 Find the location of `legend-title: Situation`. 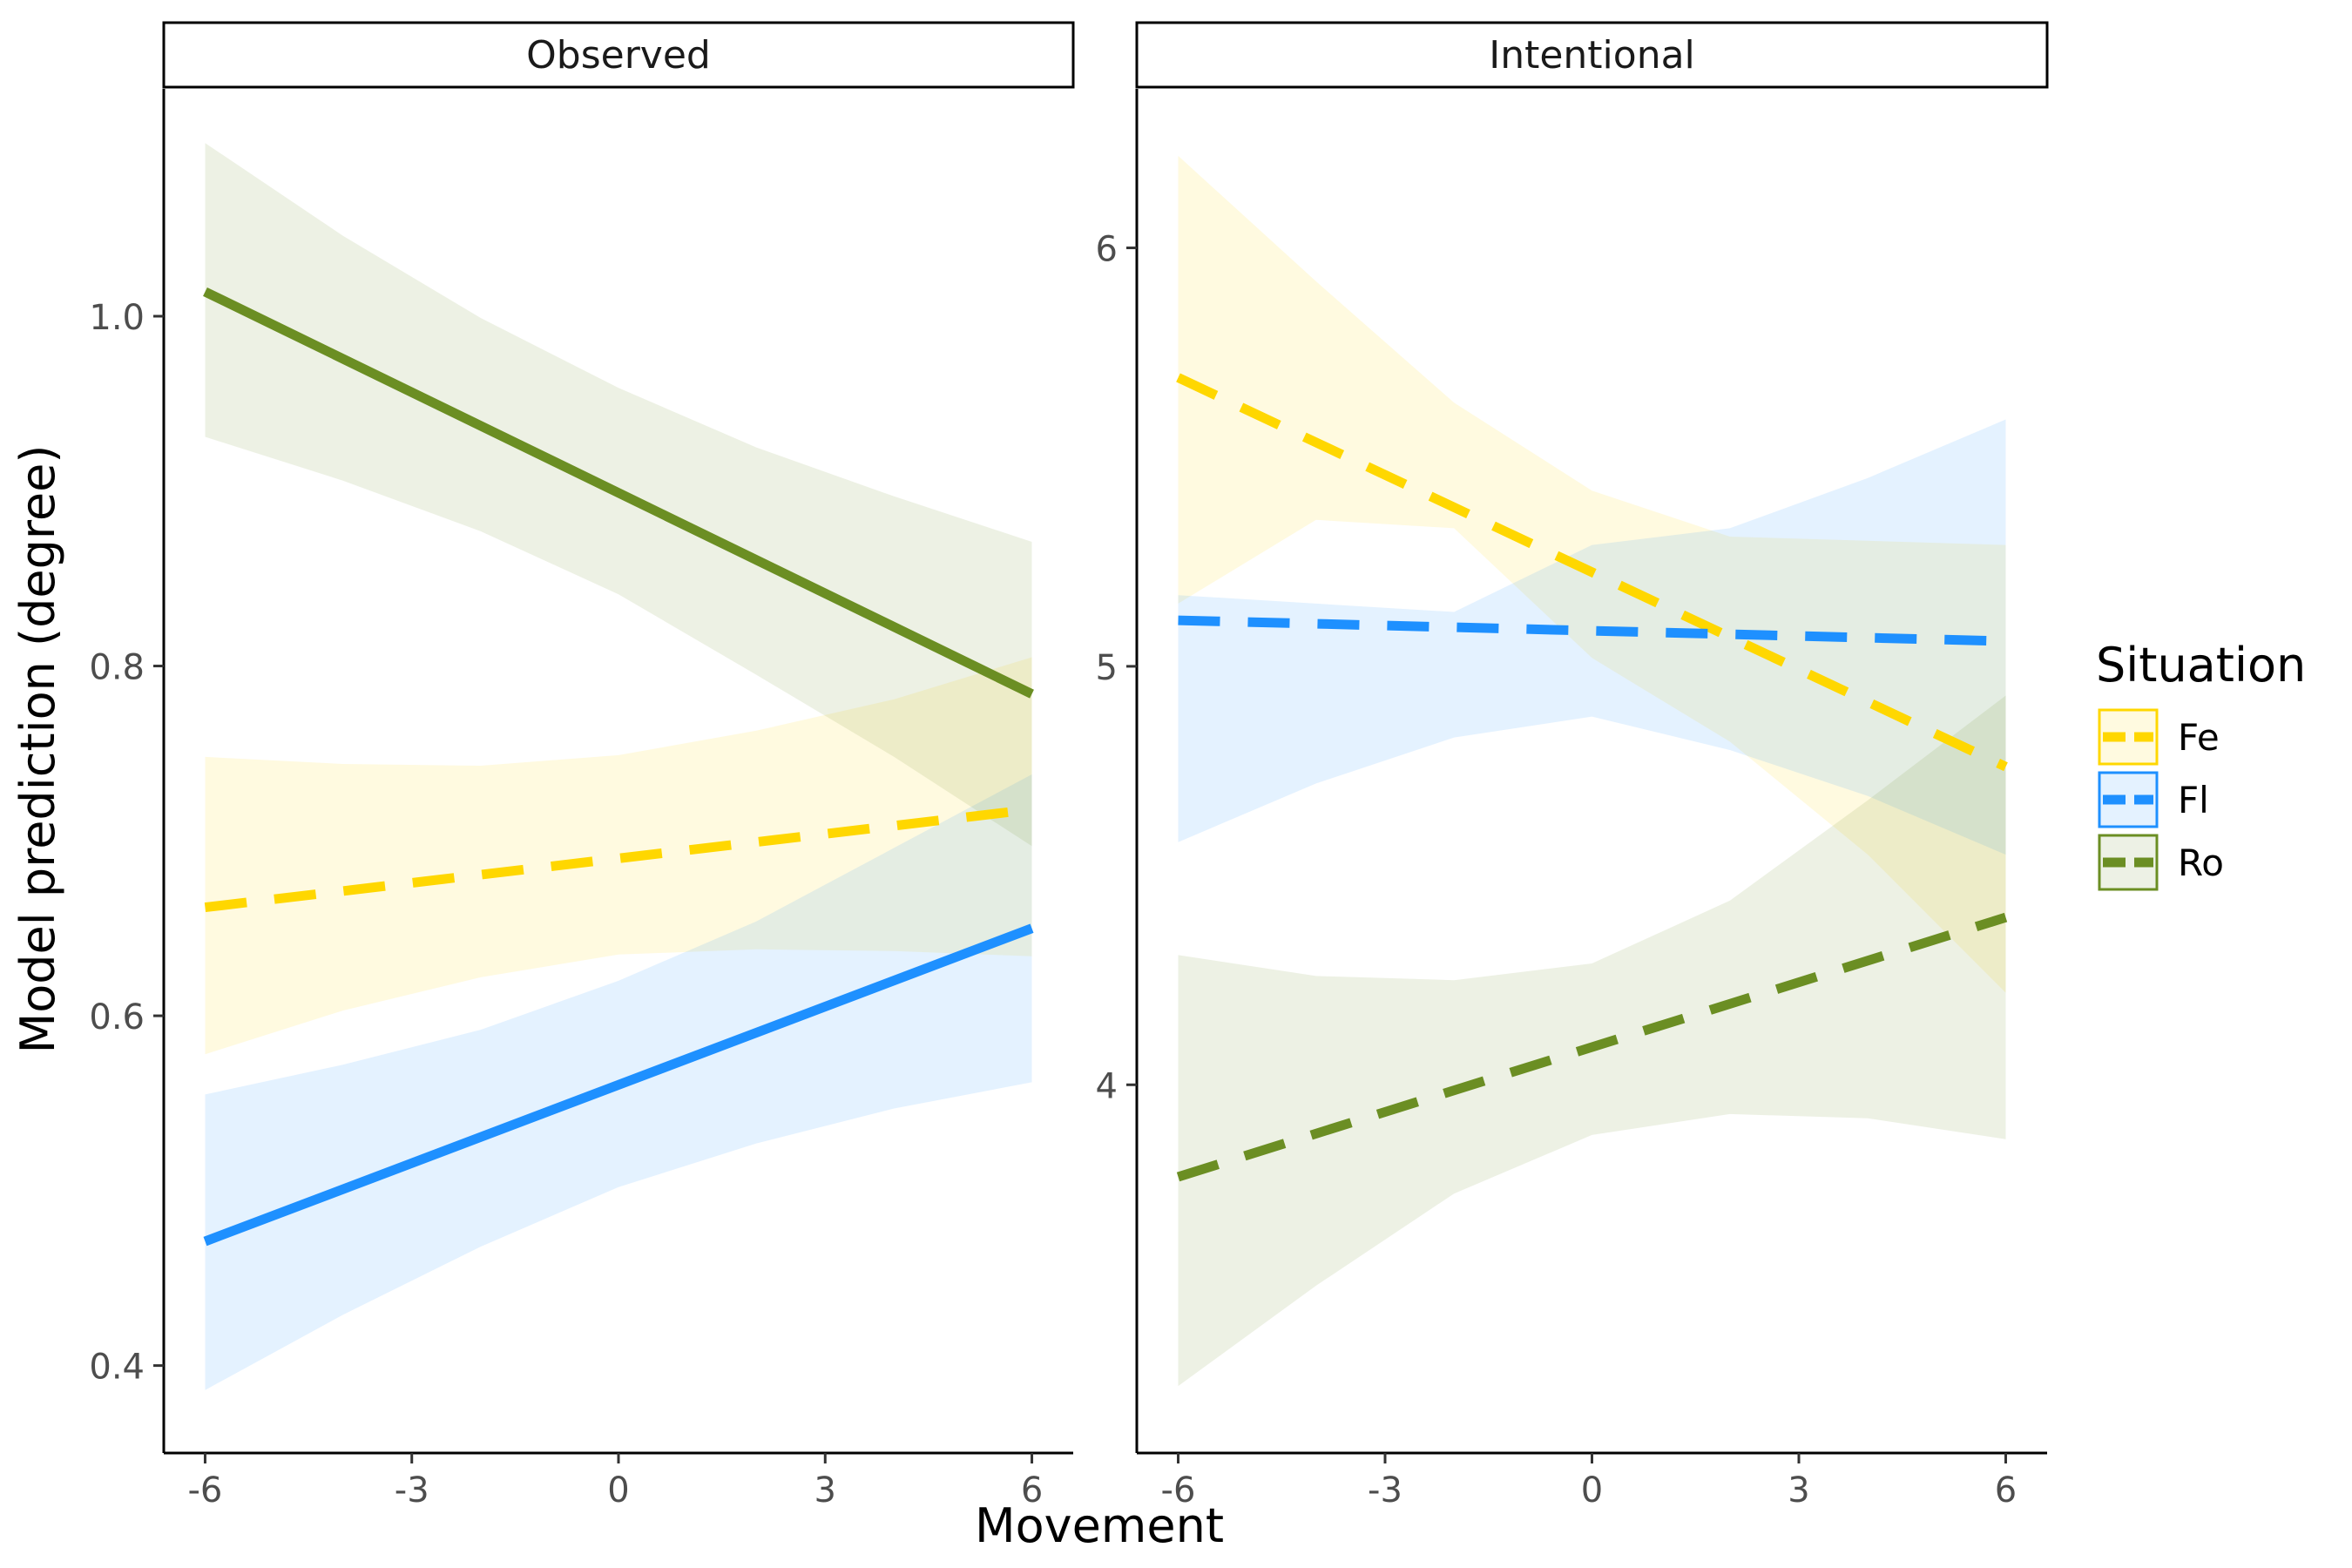

legend-title: Situation is located at coordinates (2201, 665).